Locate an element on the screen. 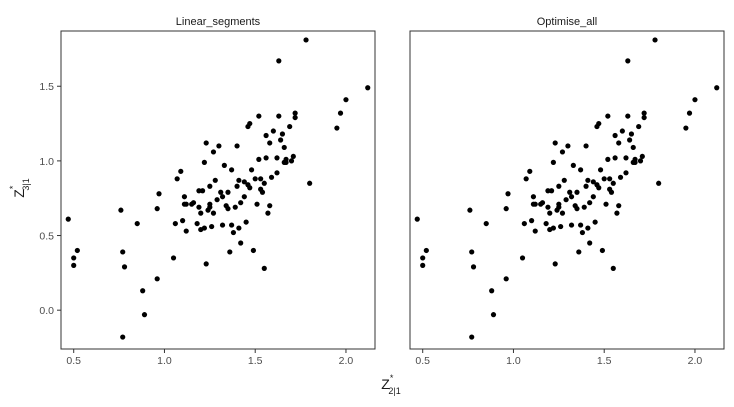  y-tick-label: 1.5 is located at coordinates (46, 87).